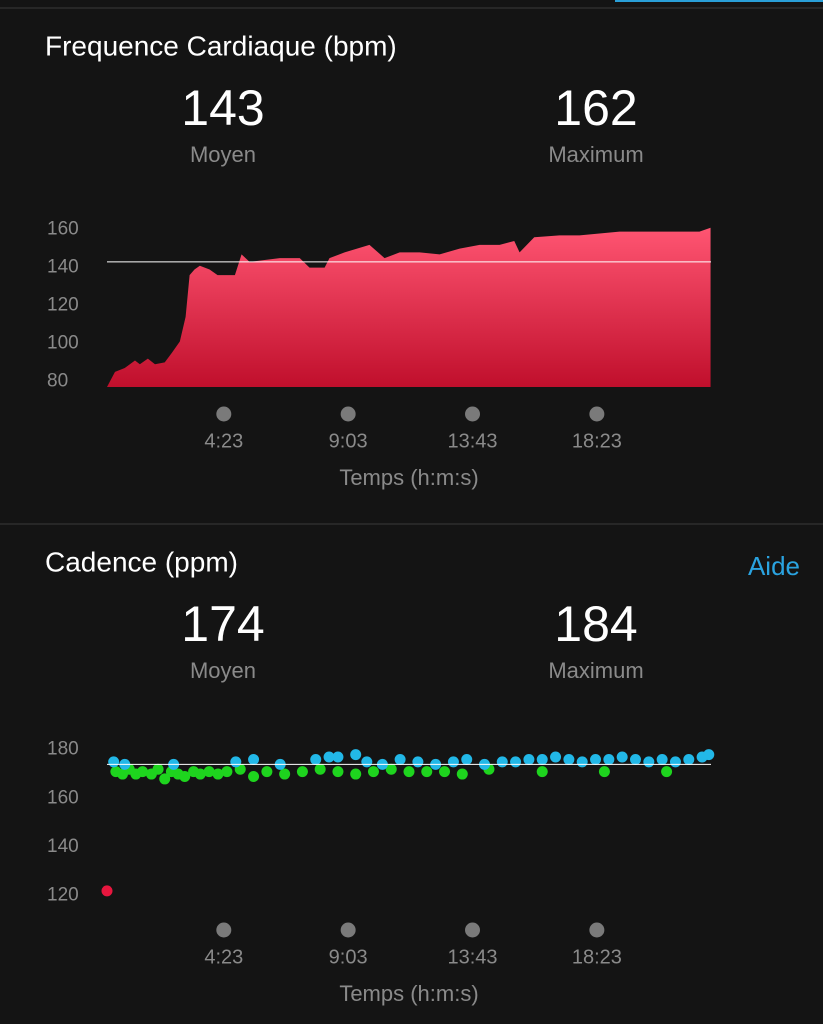 The height and width of the screenshot is (1024, 823). I want to click on y-tick-label: 100, so click(63, 342).